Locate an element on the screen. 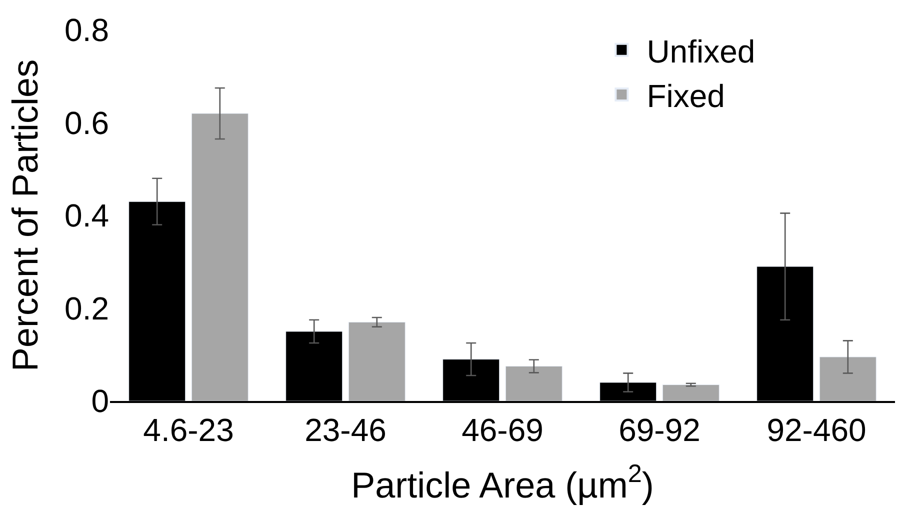 The height and width of the screenshot is (521, 915). x-tick-label: 69-92 is located at coordinates (659, 430).